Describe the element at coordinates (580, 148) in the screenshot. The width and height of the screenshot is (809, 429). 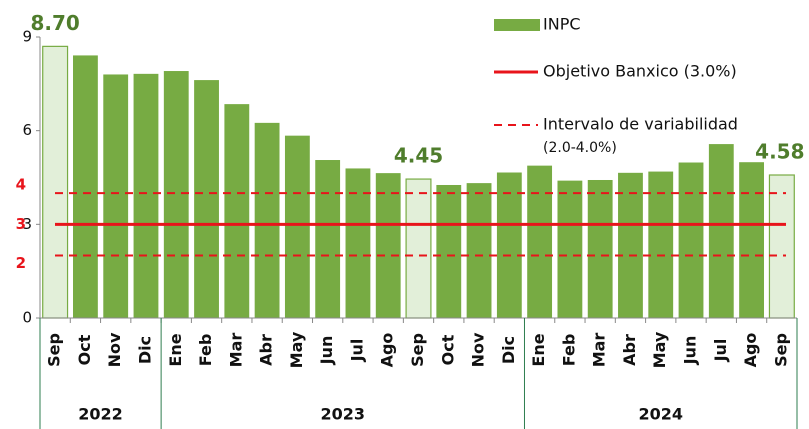
I see `legend-label: (2.0-4.0%)` at that location.